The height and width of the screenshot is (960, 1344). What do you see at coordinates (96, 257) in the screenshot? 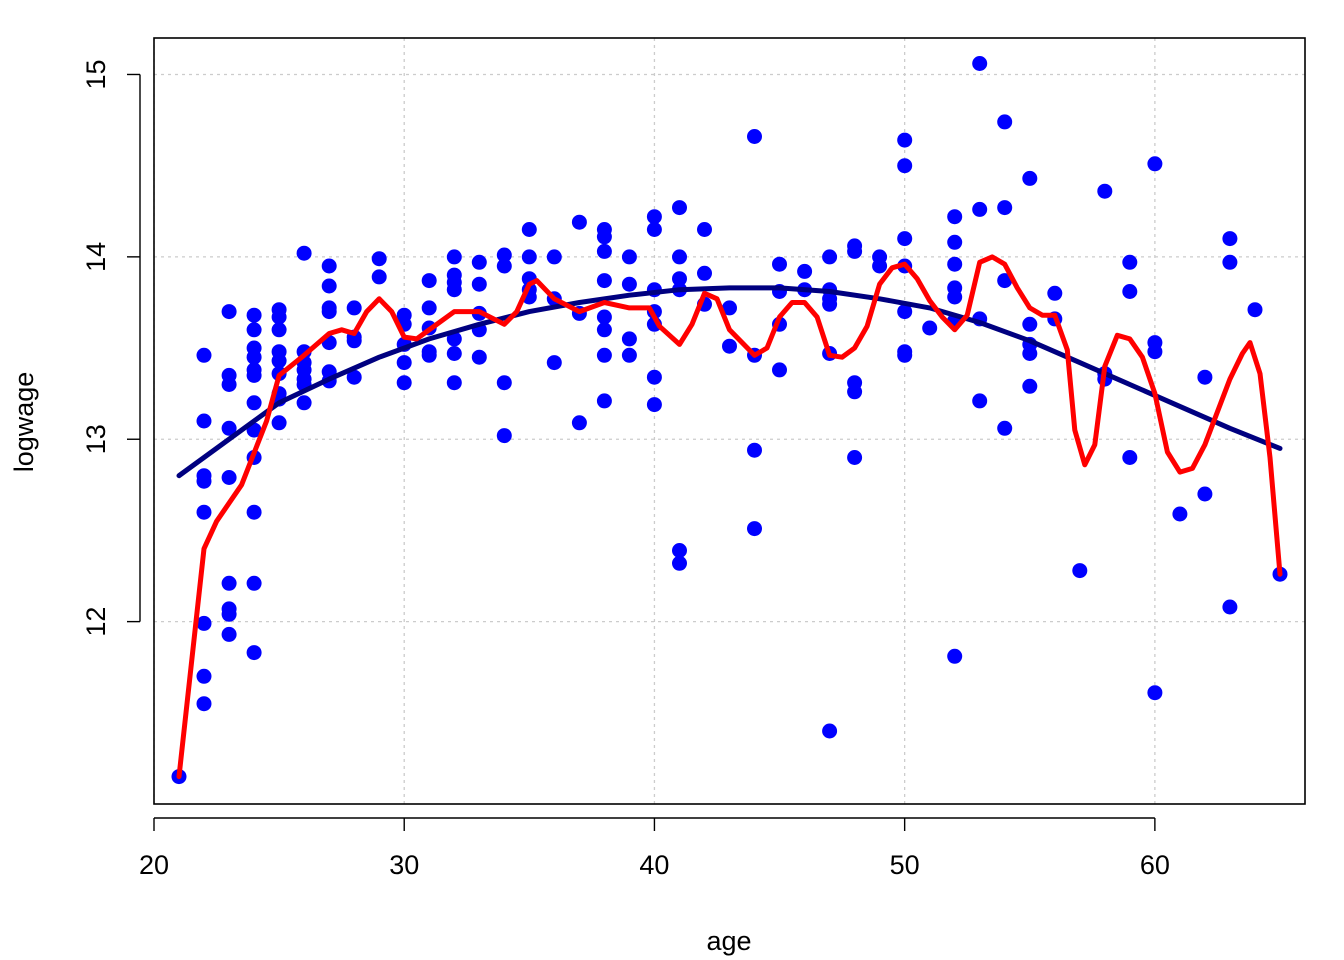
I see `y-tick-label: 14` at bounding box center [96, 257].